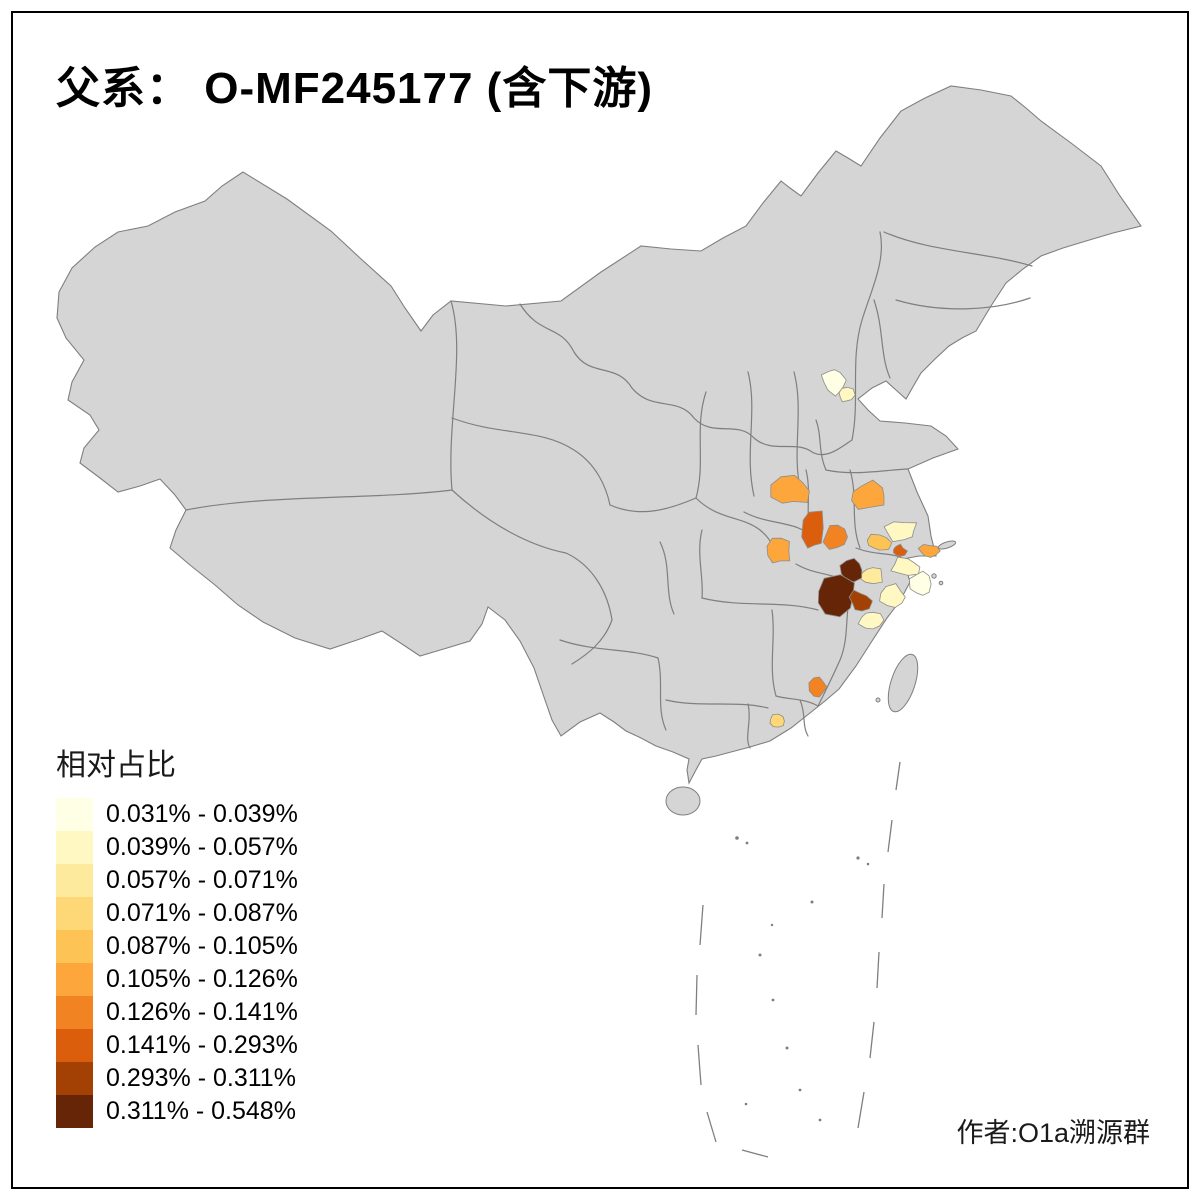 This screenshot has width=1200, height=1200. What do you see at coordinates (202, 946) in the screenshot?
I see `legend-range-label: 0.087% - 0.105%` at bounding box center [202, 946].